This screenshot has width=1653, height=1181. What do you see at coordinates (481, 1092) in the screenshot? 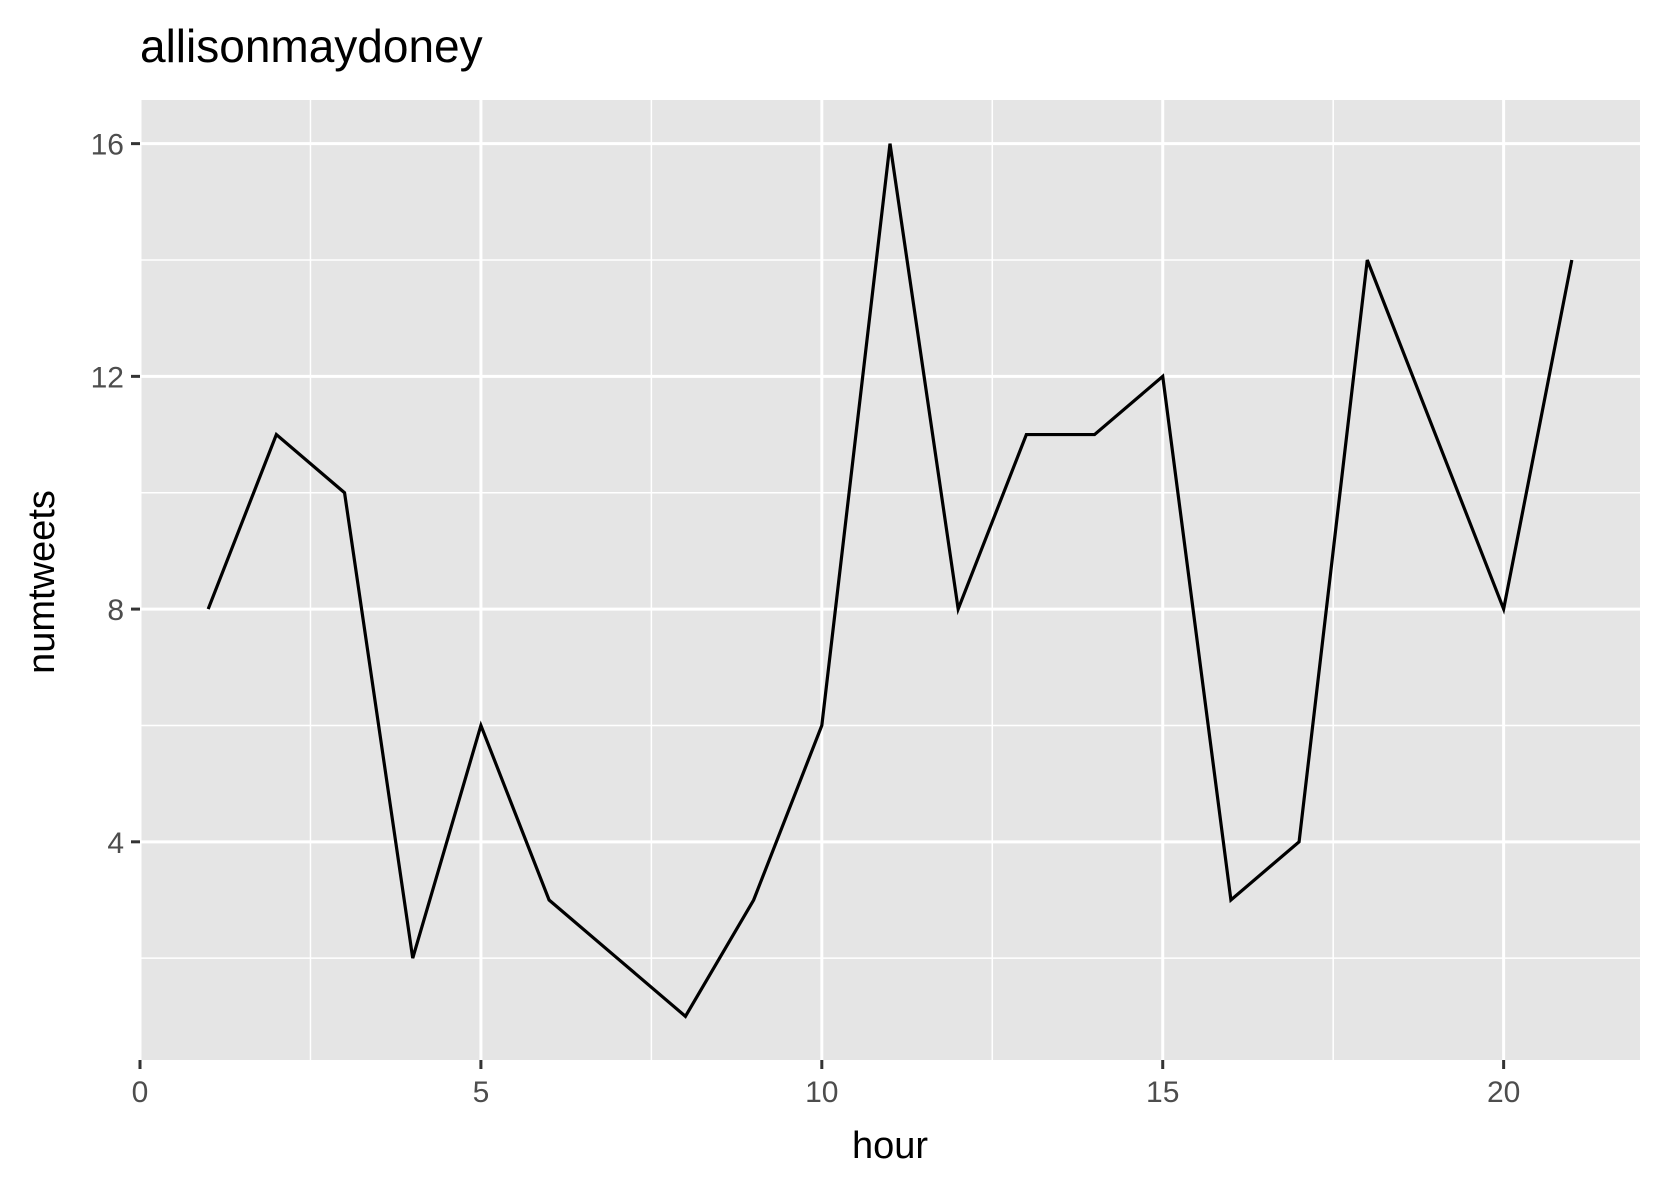
I see `x-tick-label: 5` at bounding box center [481, 1092].